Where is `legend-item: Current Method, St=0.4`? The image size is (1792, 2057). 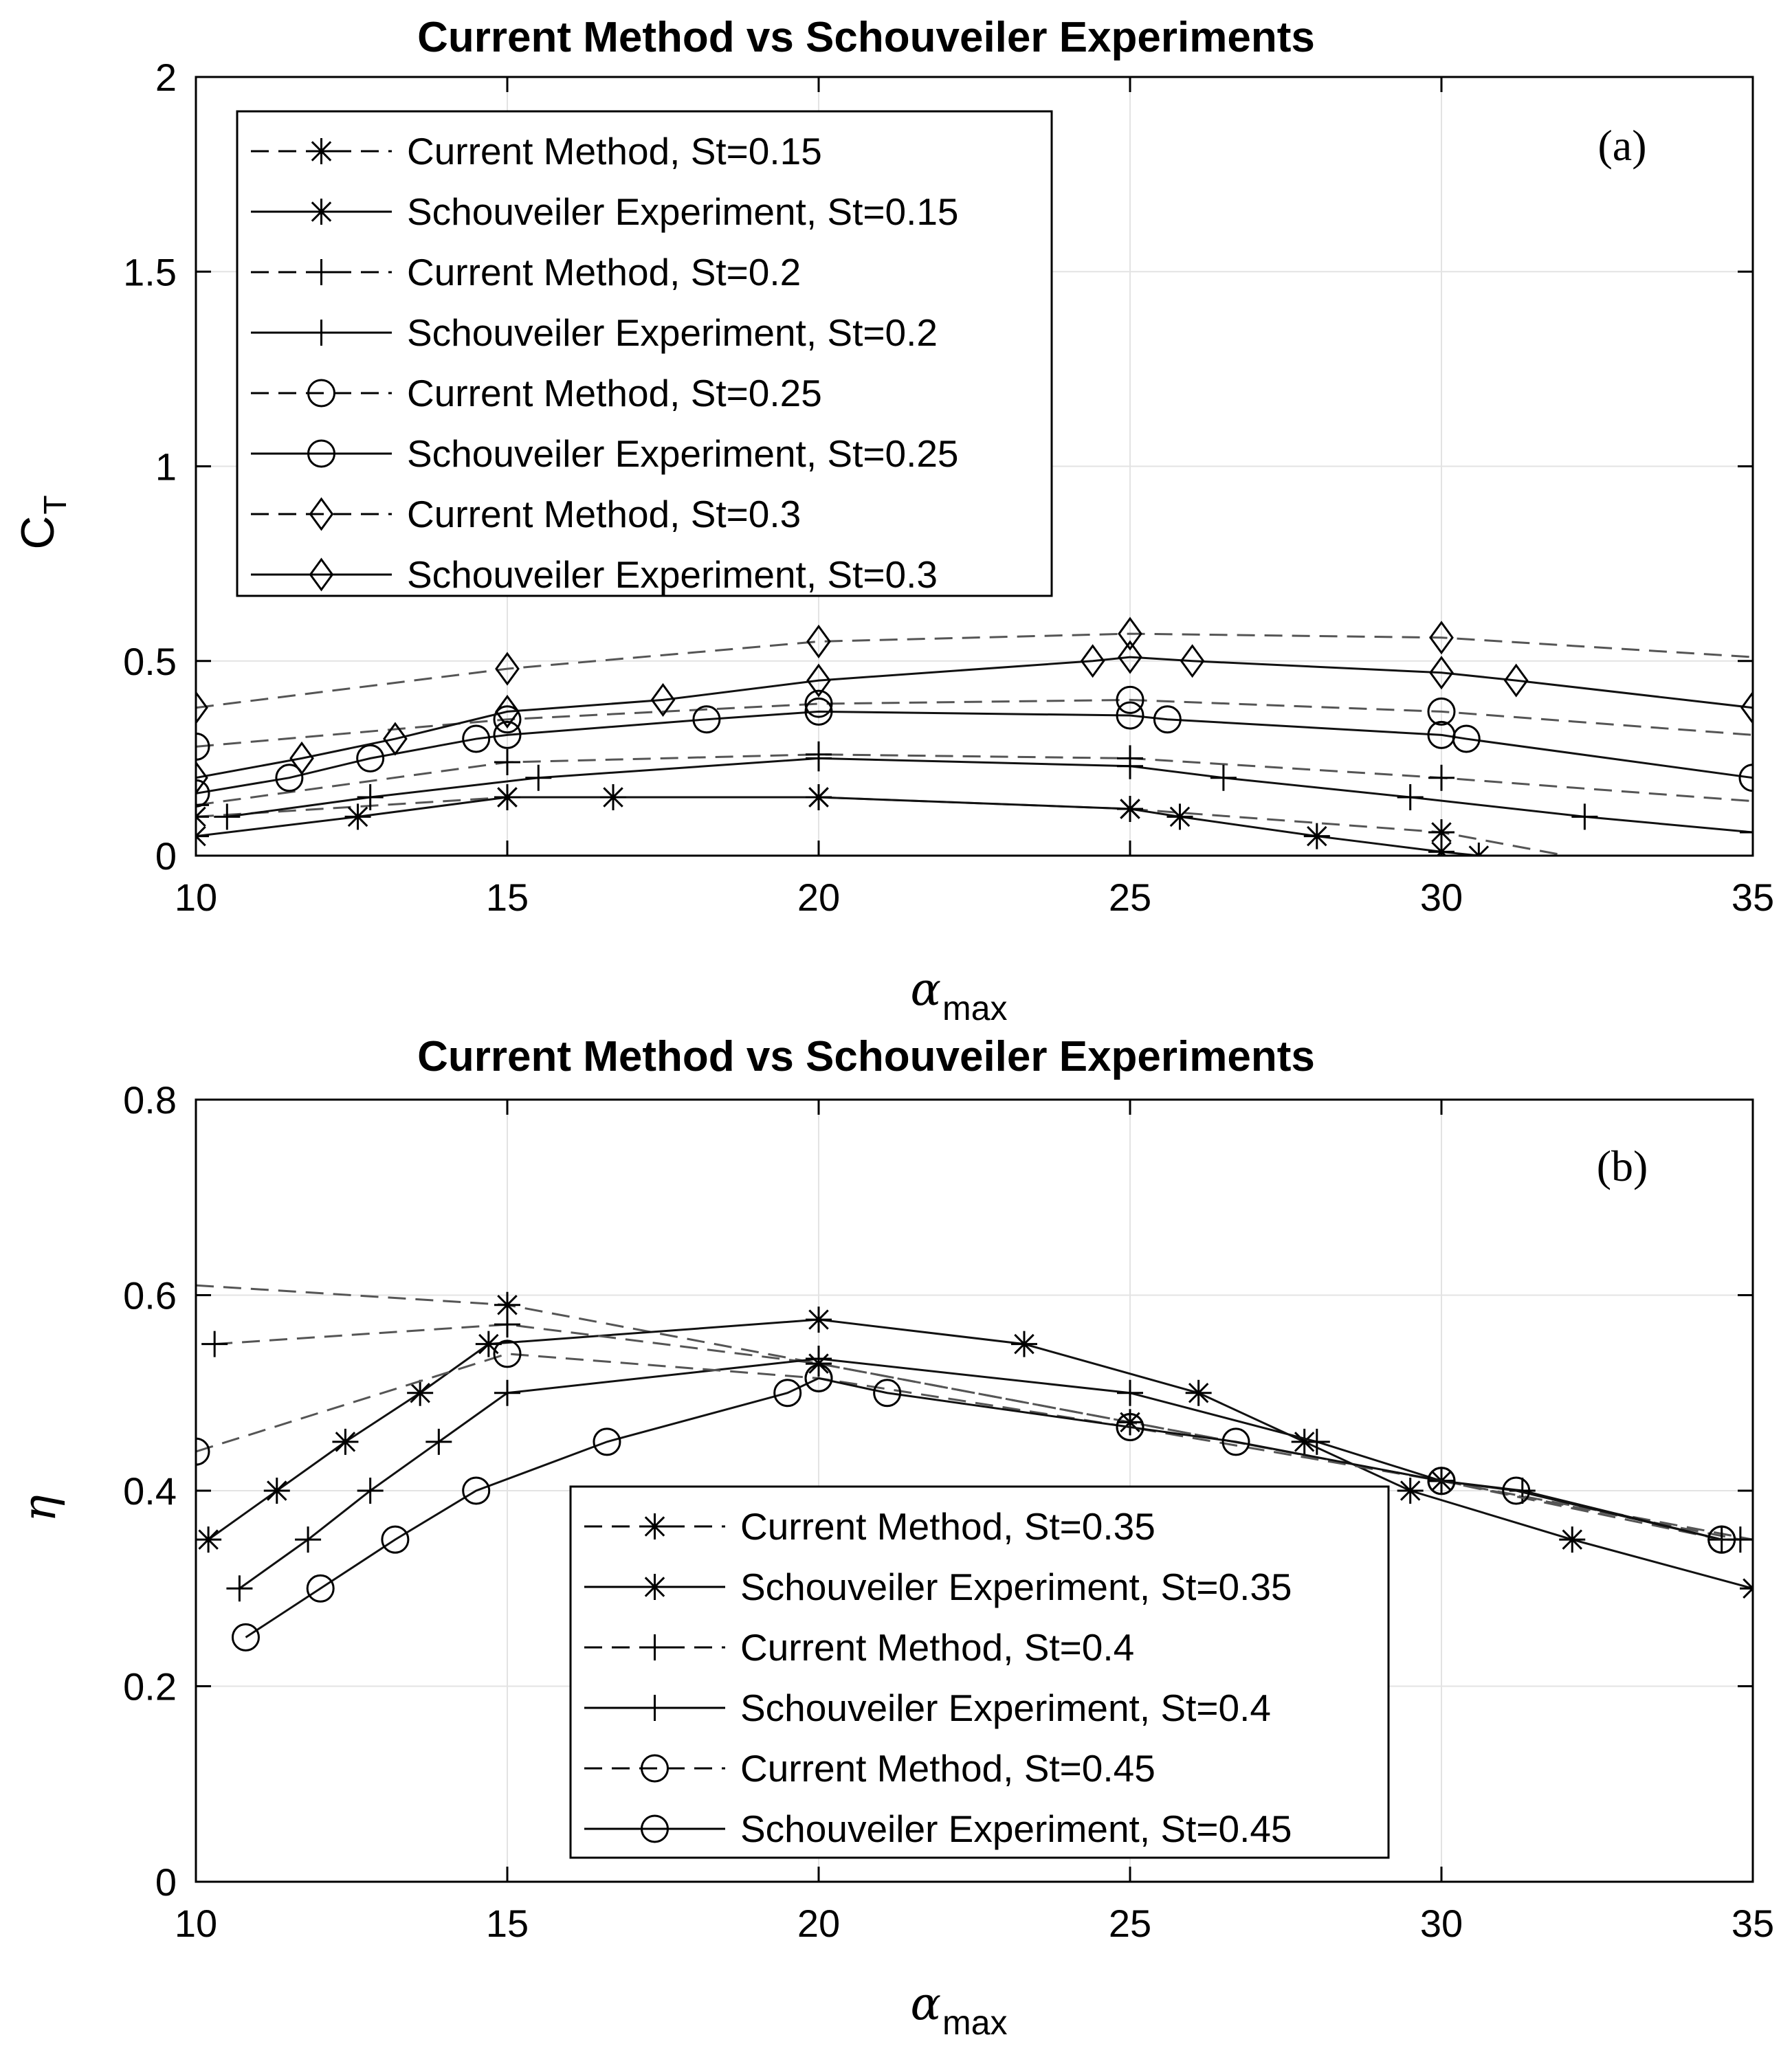 legend-item: Current Method, St=0.4 is located at coordinates (859, 1647).